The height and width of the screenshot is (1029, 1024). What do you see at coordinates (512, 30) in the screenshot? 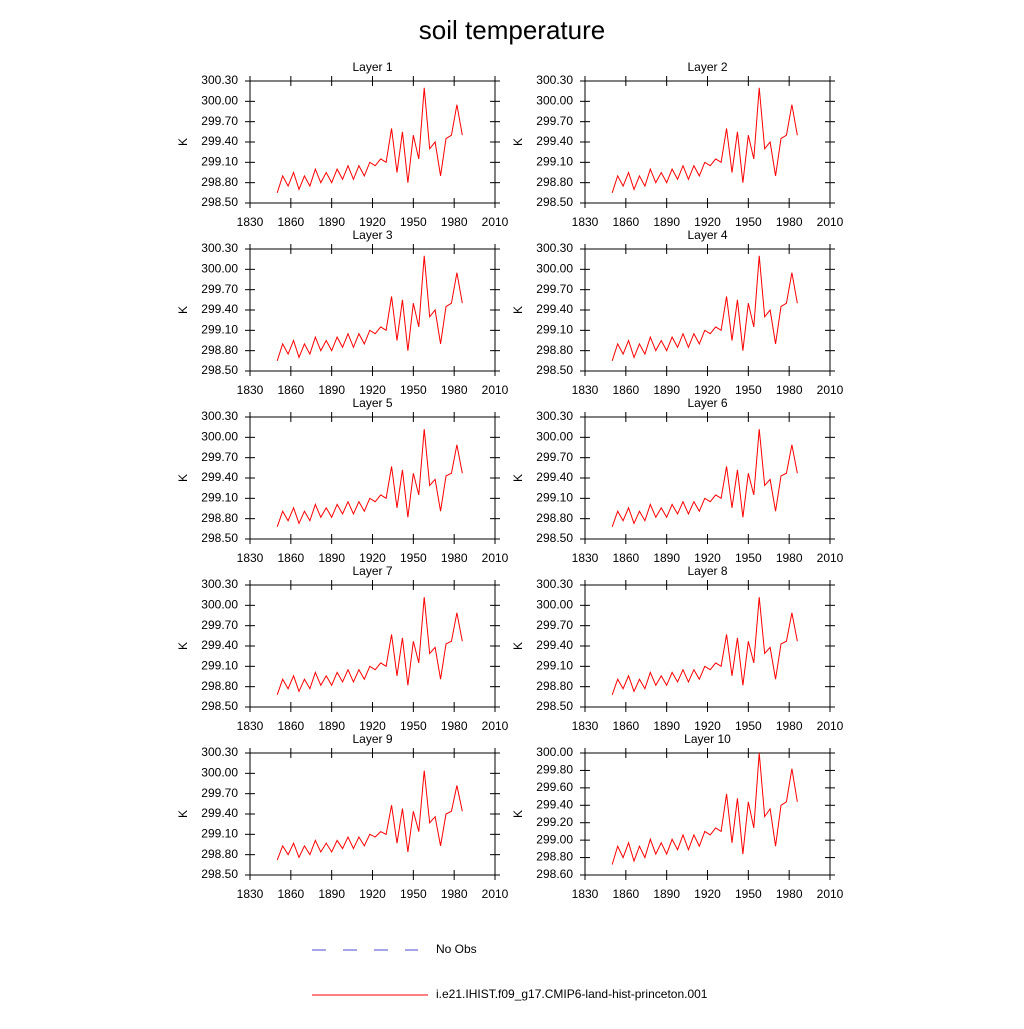
I see `page-title: soil temperature` at bounding box center [512, 30].